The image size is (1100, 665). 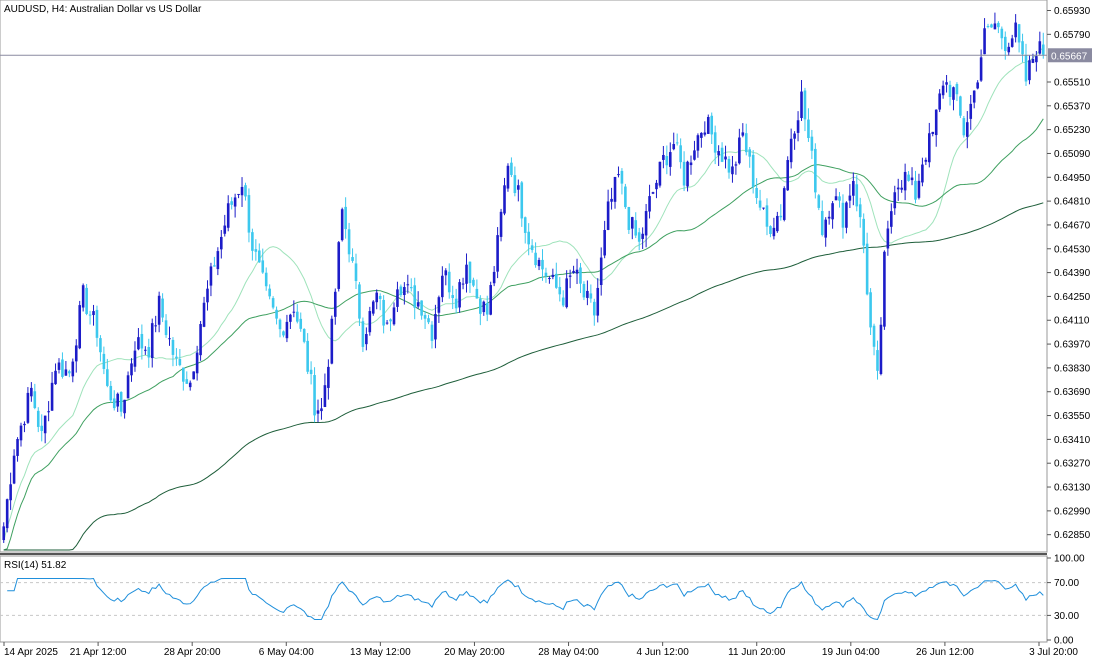 What do you see at coordinates (524, 599) in the screenshot?
I see `rsi-panel` at bounding box center [524, 599].